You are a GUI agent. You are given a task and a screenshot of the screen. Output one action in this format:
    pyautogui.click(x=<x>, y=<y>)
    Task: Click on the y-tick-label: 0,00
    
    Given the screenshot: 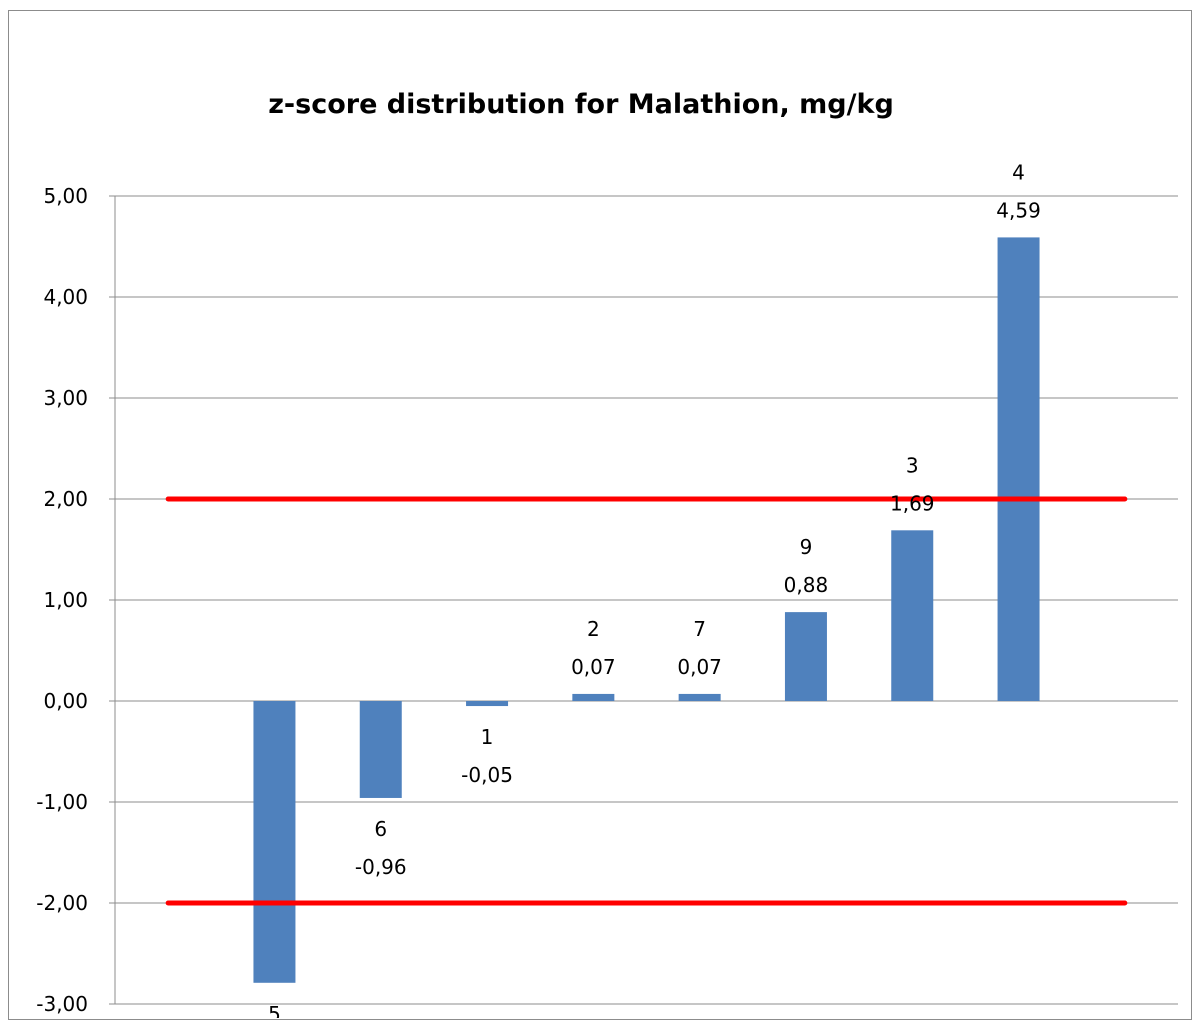 What is the action you would take?
    pyautogui.click(x=65, y=701)
    